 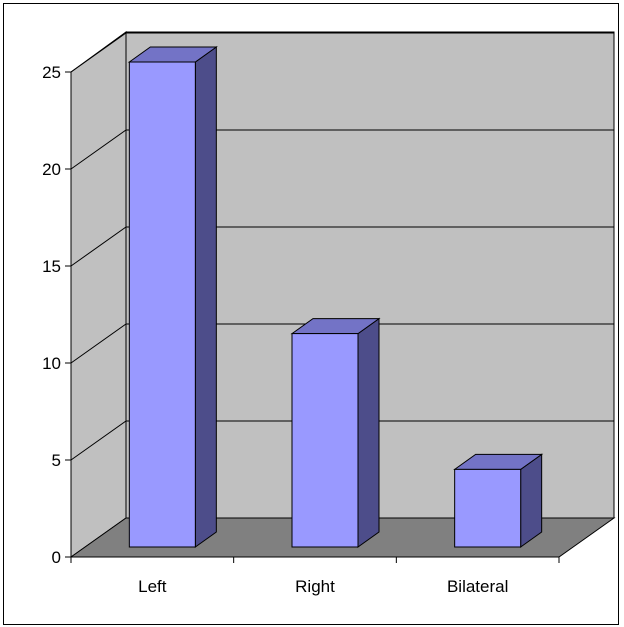 I want to click on bar-bilateral, so click(x=498, y=500).